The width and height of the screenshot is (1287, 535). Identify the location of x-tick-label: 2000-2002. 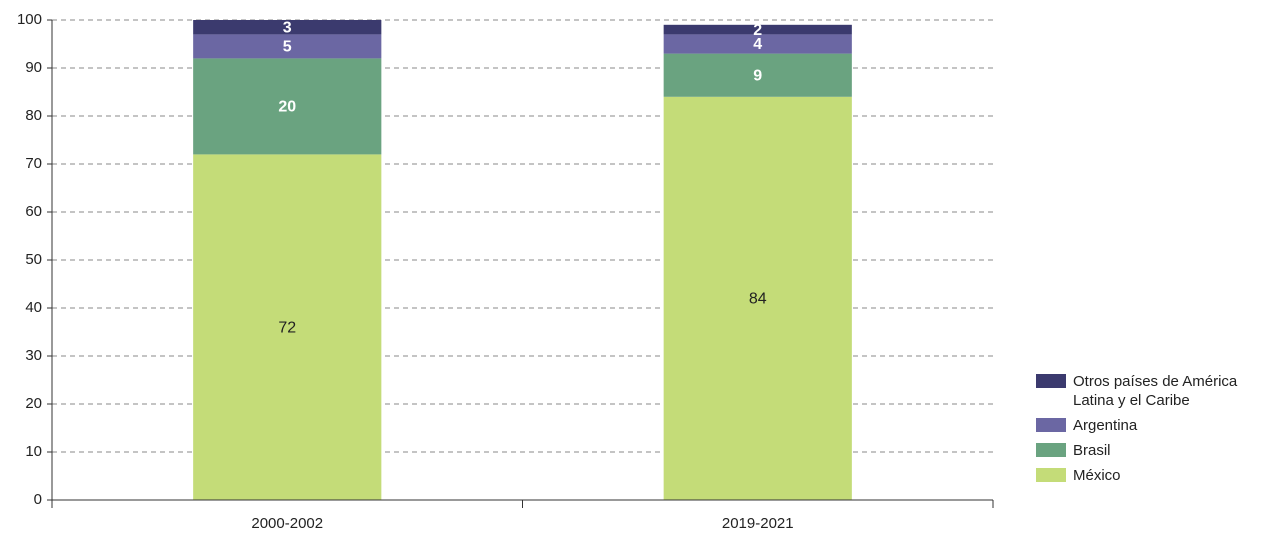
(287, 523).